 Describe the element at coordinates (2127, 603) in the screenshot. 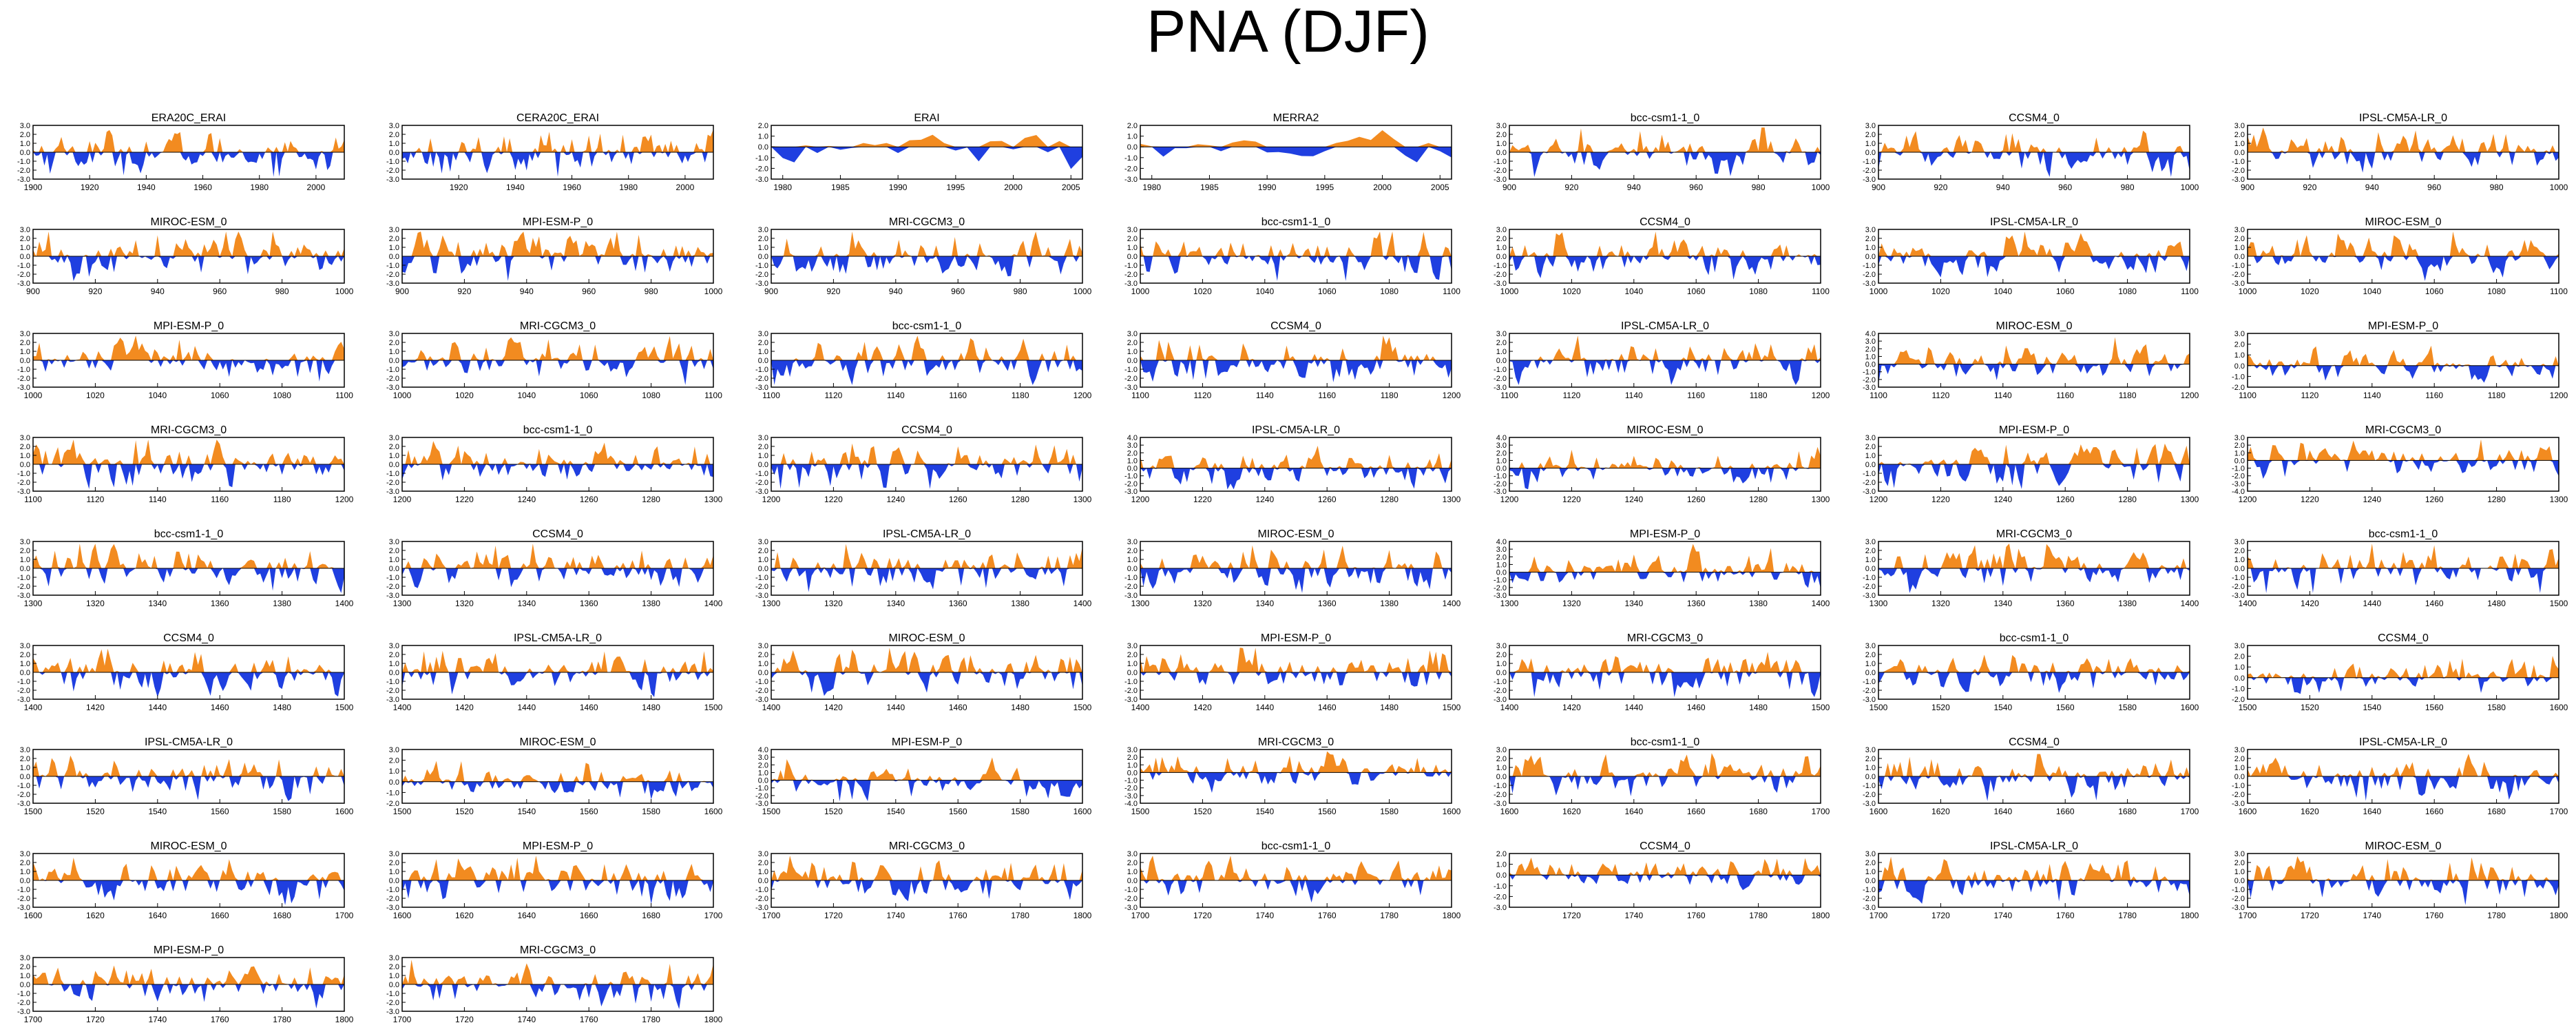

I see `x-tick-label: 1380` at that location.